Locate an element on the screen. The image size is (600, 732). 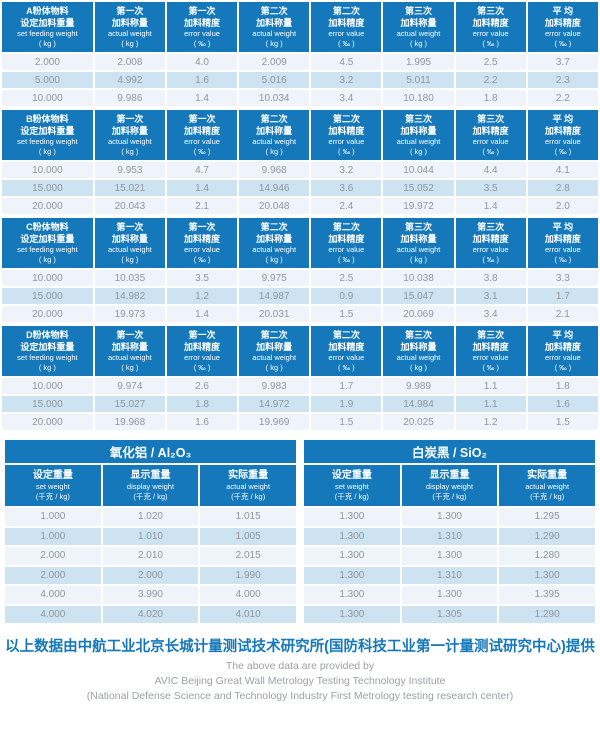
data-cell: 1.8 is located at coordinates (562, 386).